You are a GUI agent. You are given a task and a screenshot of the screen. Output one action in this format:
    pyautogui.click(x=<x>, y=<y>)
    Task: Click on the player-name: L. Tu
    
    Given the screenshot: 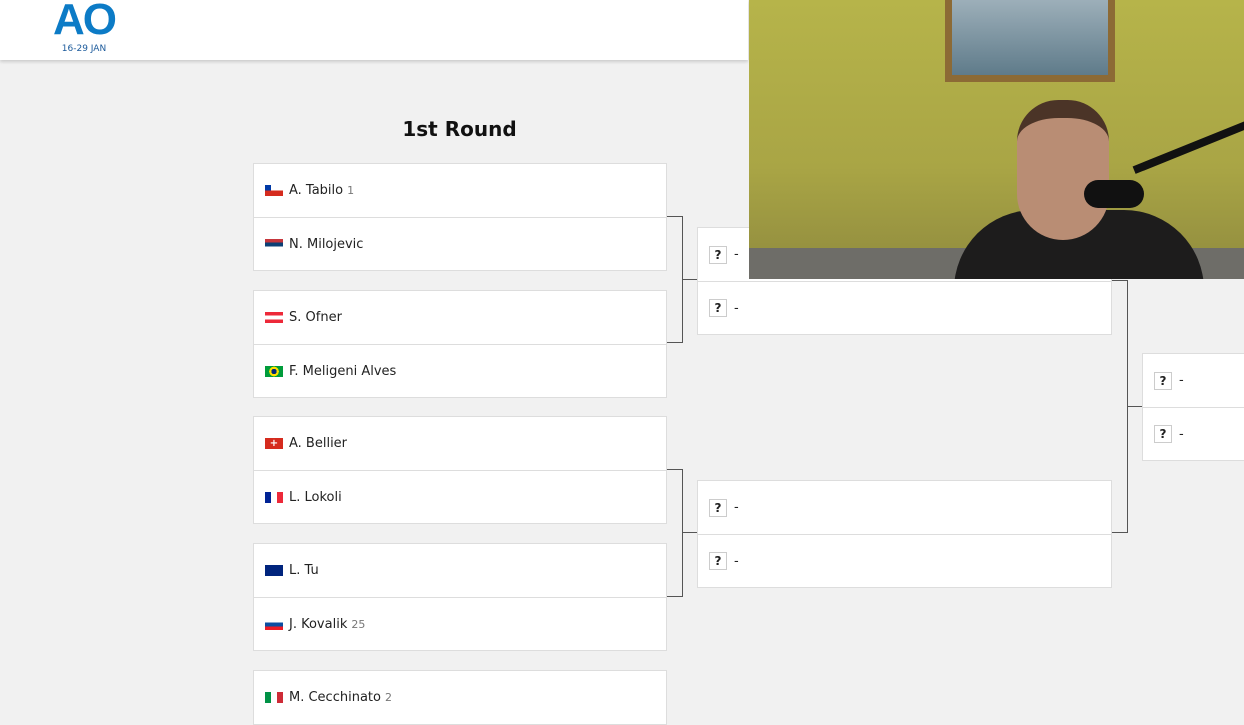 What is the action you would take?
    pyautogui.click(x=304, y=570)
    